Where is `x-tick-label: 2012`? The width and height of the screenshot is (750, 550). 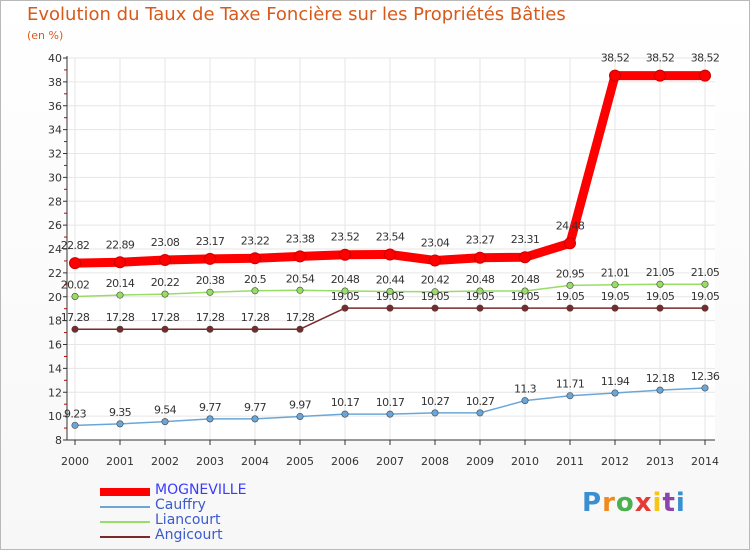 x-tick-label: 2012 is located at coordinates (615, 461).